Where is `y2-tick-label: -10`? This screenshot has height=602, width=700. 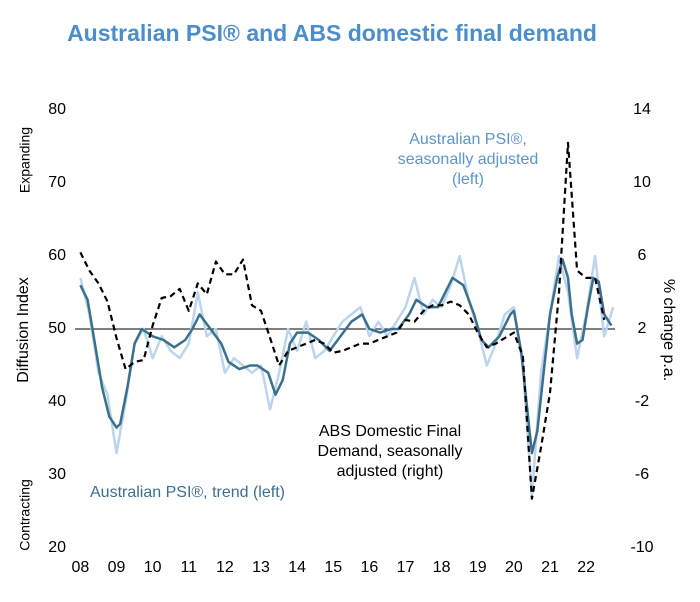
y2-tick-label: -10 is located at coordinates (641, 547).